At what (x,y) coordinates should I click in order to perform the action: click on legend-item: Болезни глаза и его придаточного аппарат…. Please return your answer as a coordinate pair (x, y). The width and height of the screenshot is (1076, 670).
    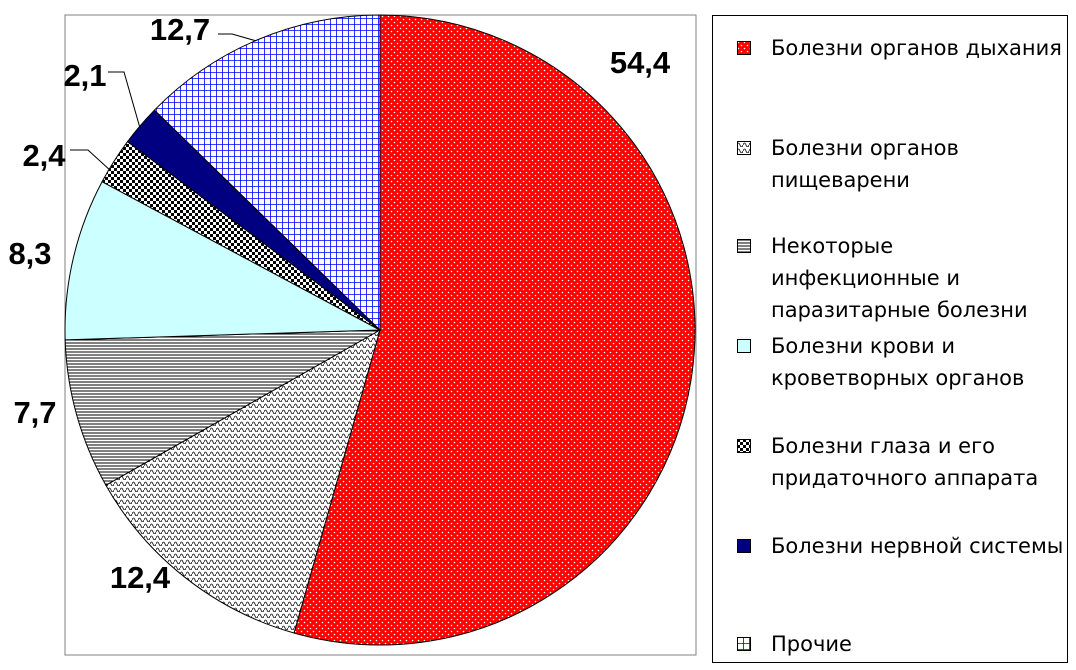
    Looking at the image, I should click on (900, 462).